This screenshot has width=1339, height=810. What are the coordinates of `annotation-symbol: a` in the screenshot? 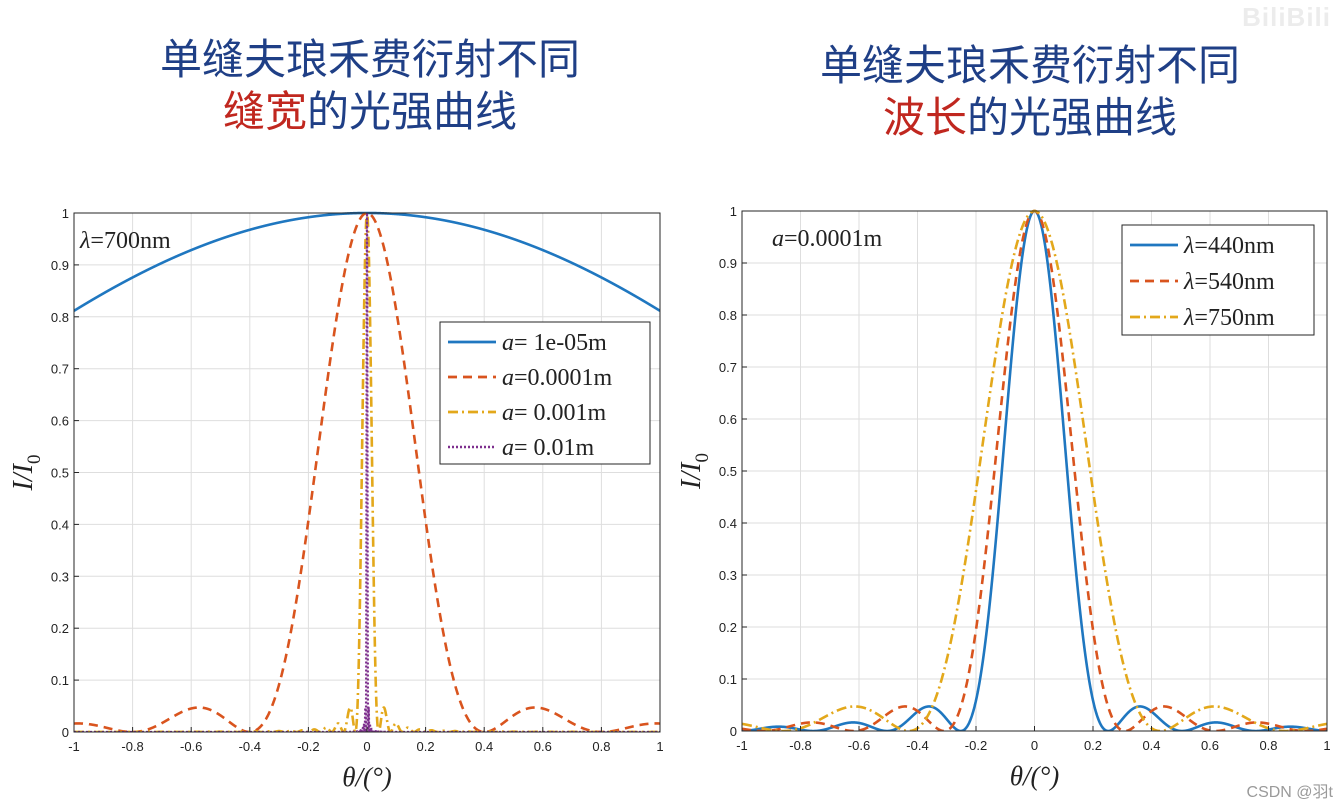 It's located at (778, 239).